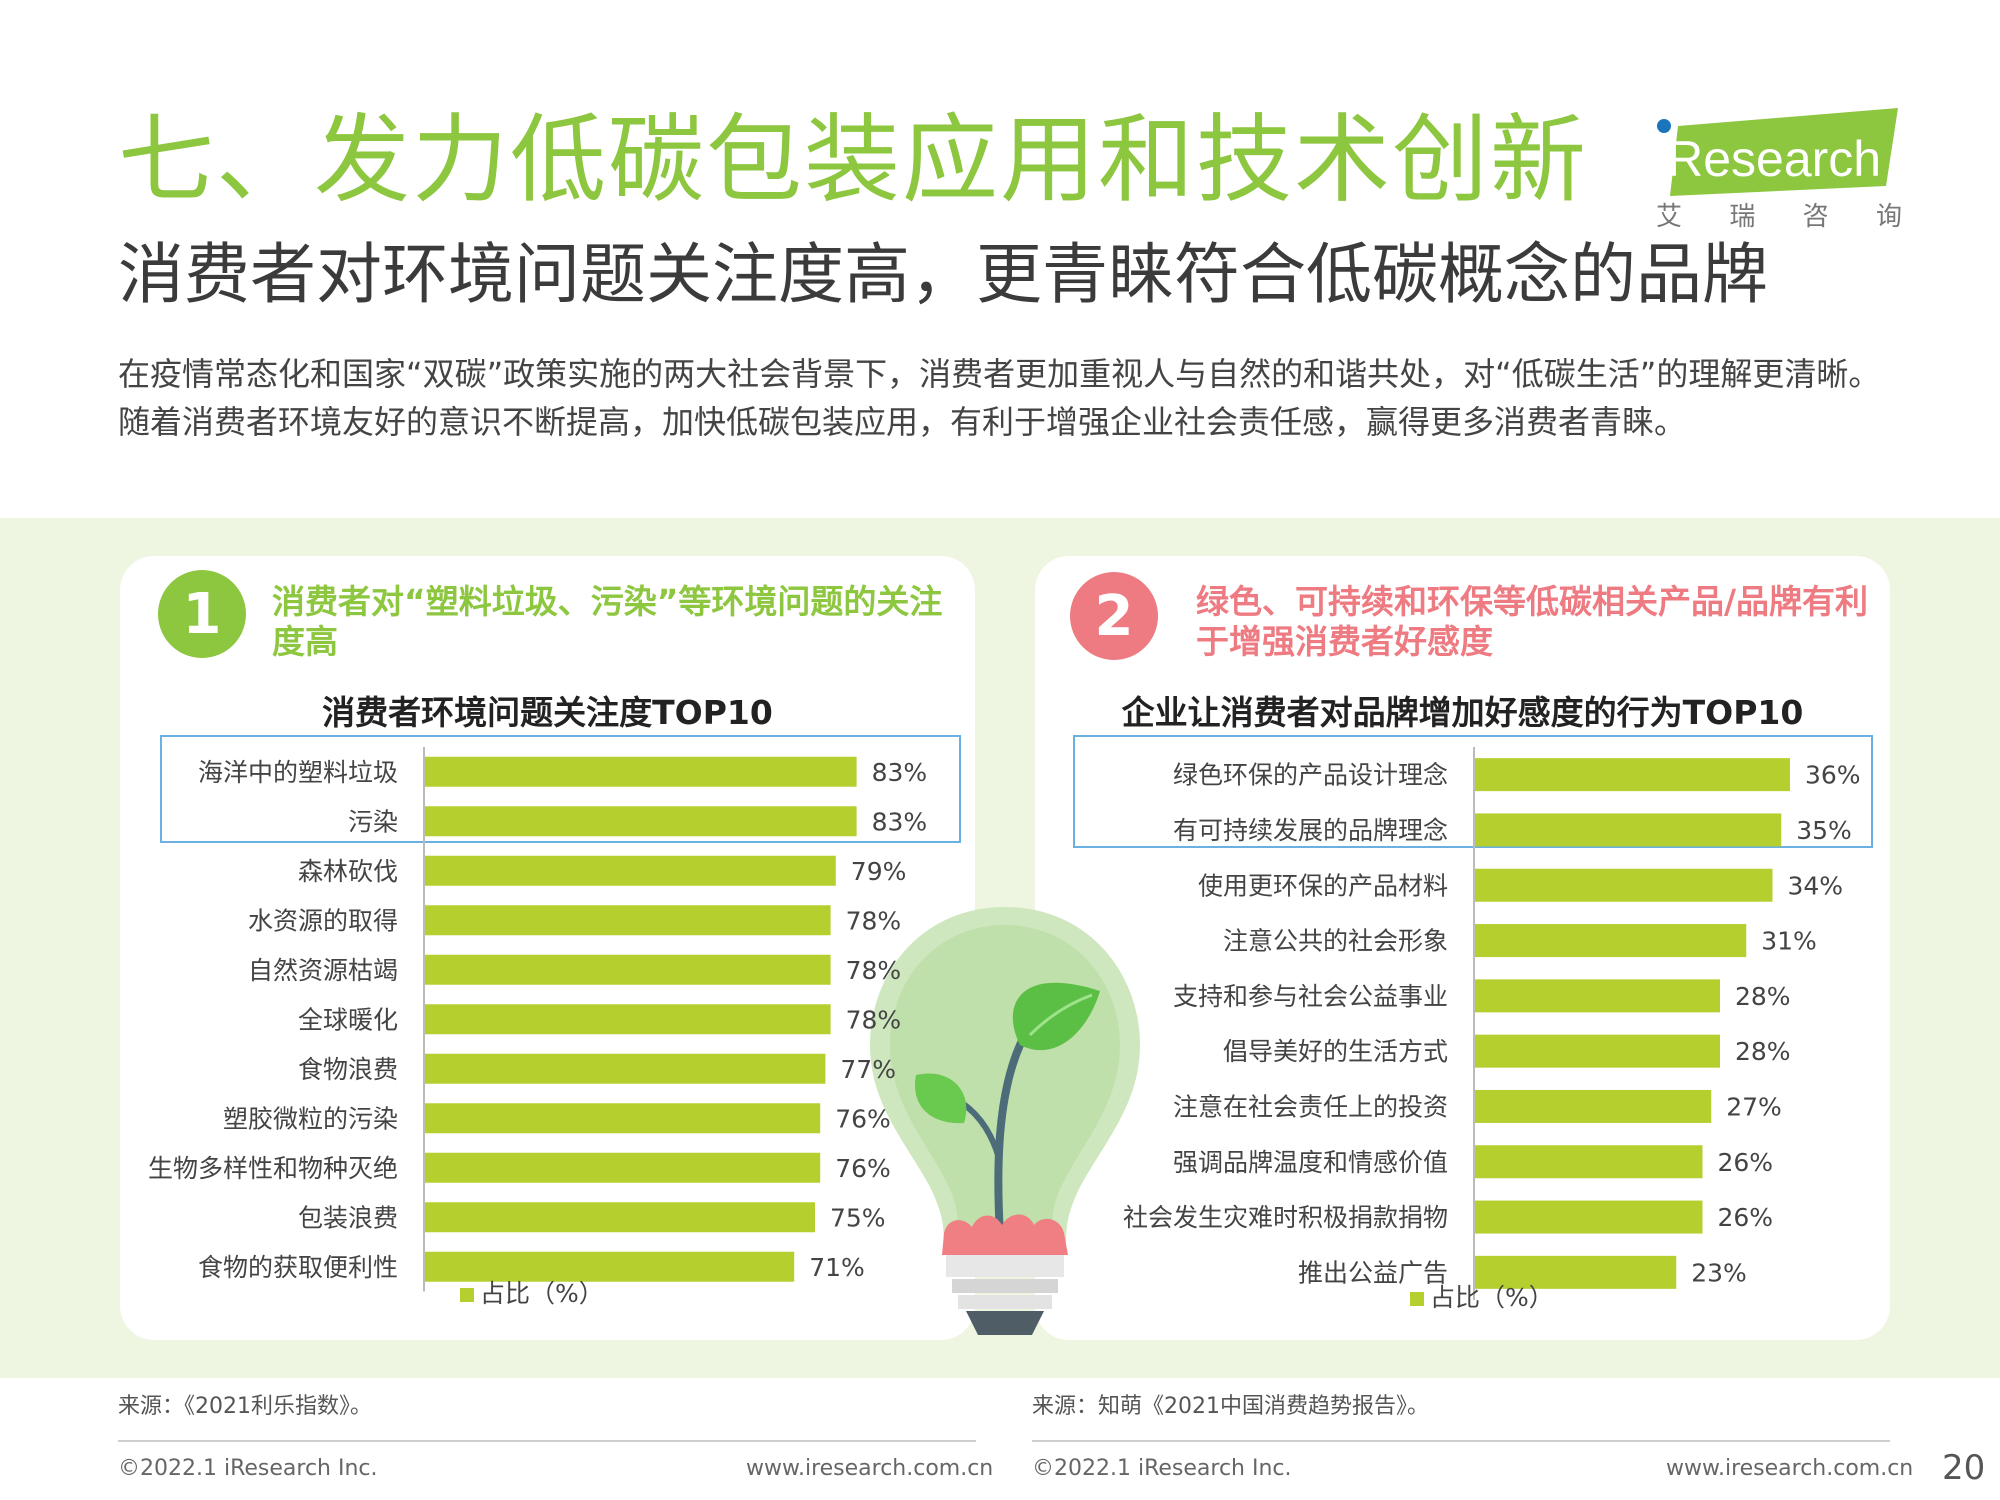 The image size is (2000, 1500). What do you see at coordinates (1162, 1468) in the screenshot?
I see `copyright-right: ©2022.1 iResearch Inc.` at bounding box center [1162, 1468].